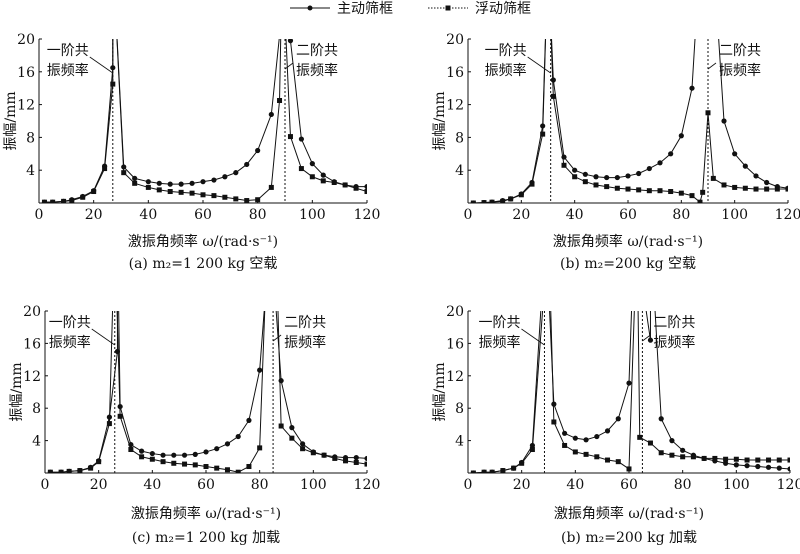  I want to click on legend-label-main: 主动筛框, so click(365, 9).